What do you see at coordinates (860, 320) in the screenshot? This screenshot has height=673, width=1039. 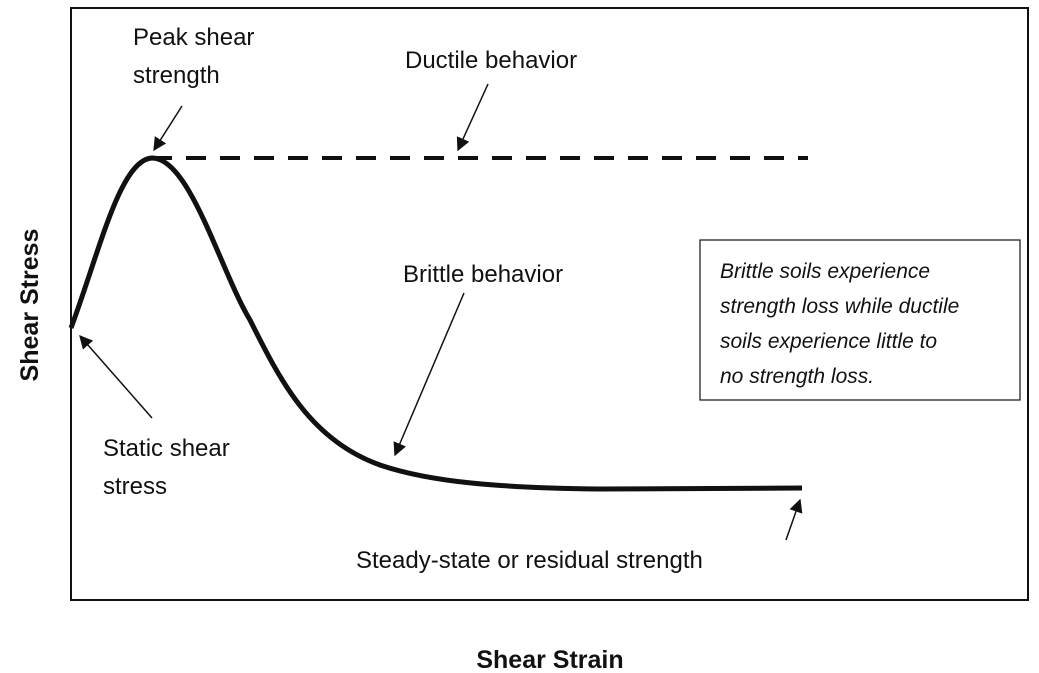 I see `note-box` at bounding box center [860, 320].